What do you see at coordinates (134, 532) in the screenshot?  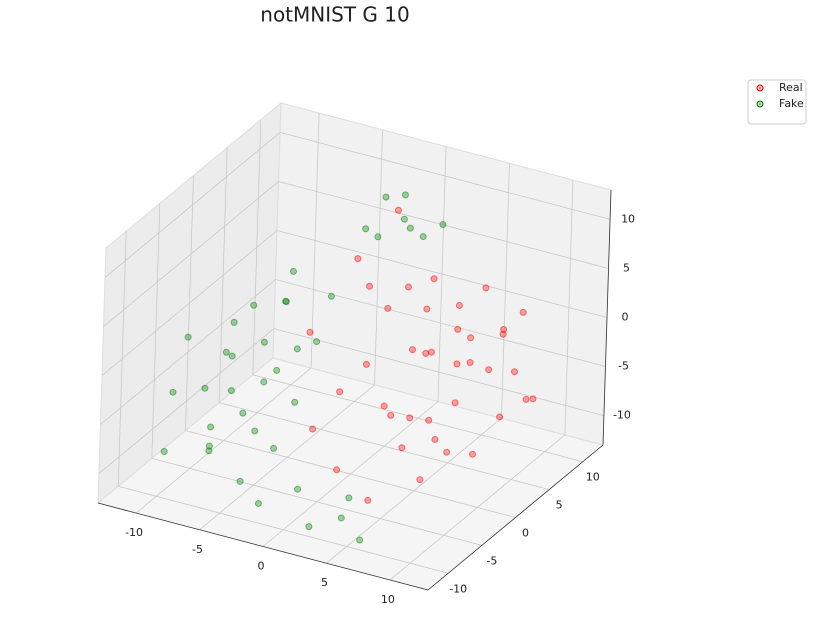 I see `x-tick-label: -10` at bounding box center [134, 532].